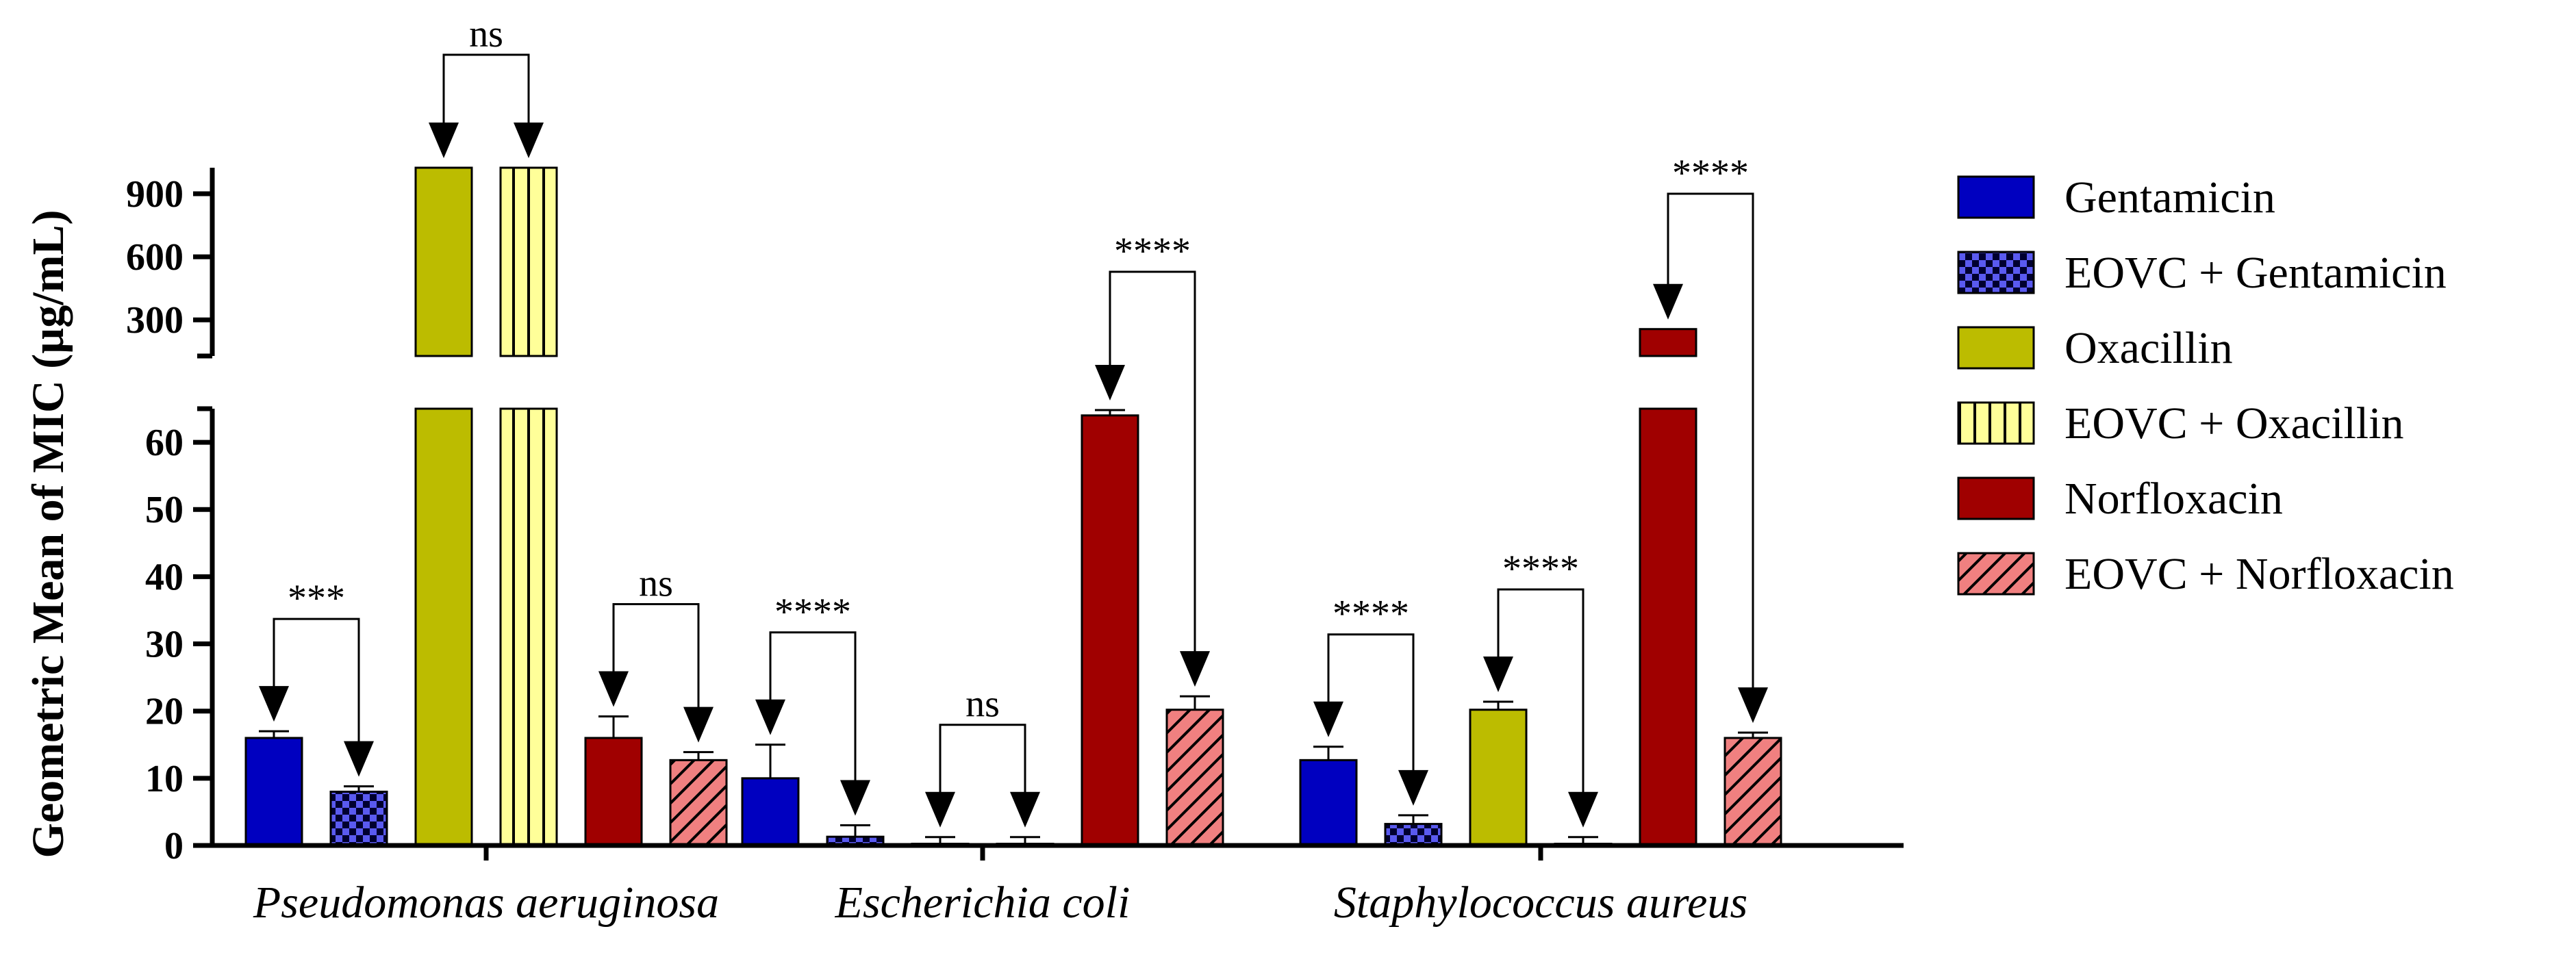  Describe the element at coordinates (2255, 273) in the screenshot. I see `legend-label-eovc-gentamicin: EOVC + Gentamicin` at that location.